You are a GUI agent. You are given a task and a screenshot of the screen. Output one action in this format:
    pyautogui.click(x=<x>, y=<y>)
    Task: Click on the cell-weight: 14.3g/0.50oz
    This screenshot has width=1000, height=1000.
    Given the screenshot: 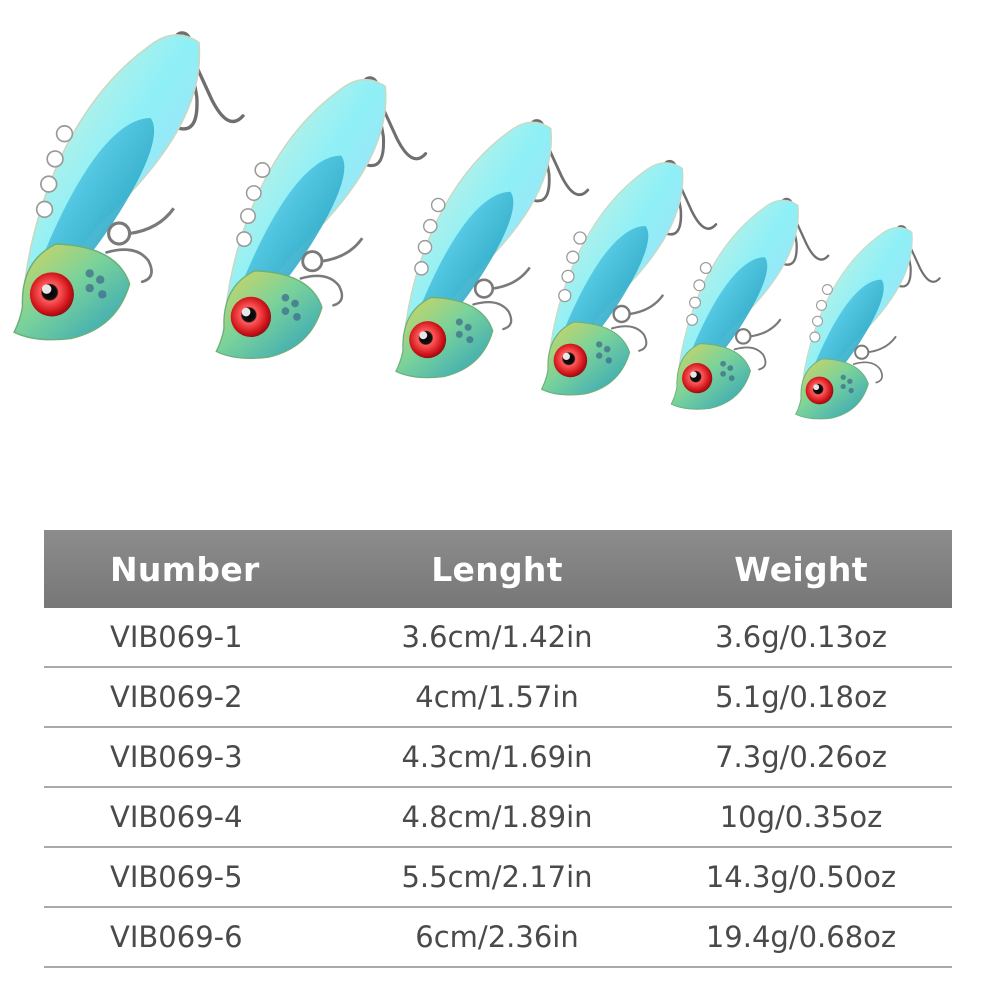 What is the action you would take?
    pyautogui.click(x=801, y=877)
    